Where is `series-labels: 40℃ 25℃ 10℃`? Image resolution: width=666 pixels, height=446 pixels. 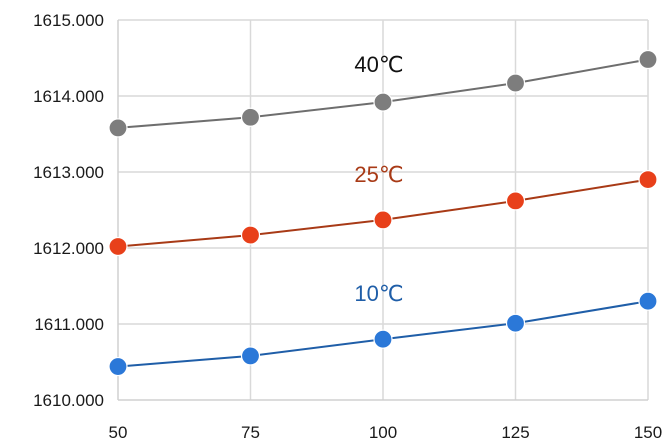
series-labels: 40℃ 25℃ 10℃ is located at coordinates (378, 179).